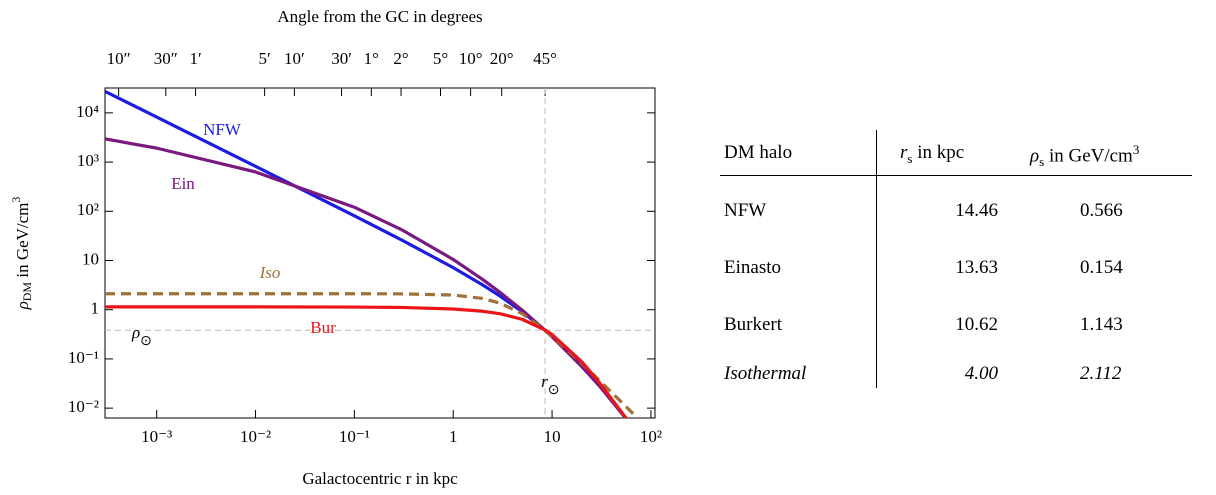 The height and width of the screenshot is (495, 1216). What do you see at coordinates (265, 58) in the screenshot?
I see `x2-tick-label: 5′` at bounding box center [265, 58].